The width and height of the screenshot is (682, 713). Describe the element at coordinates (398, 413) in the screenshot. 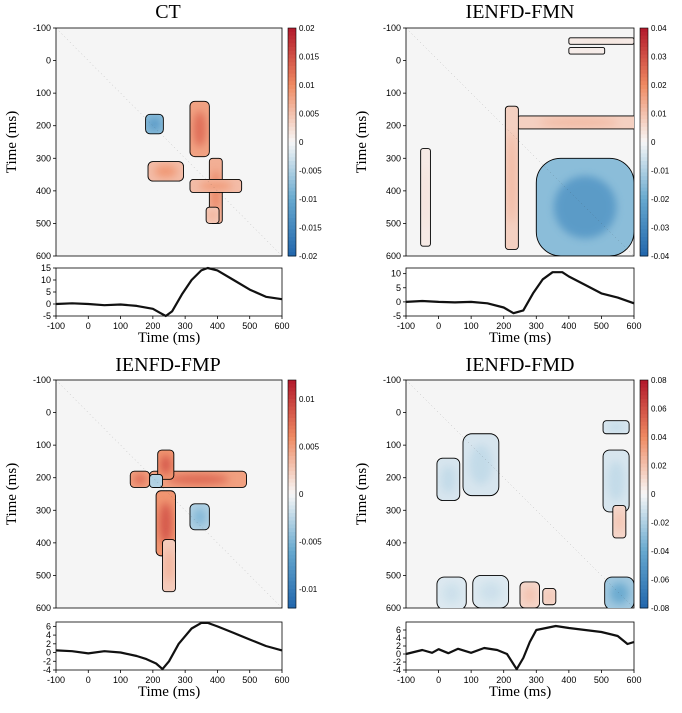

I see `y-tick-label: 0` at that location.